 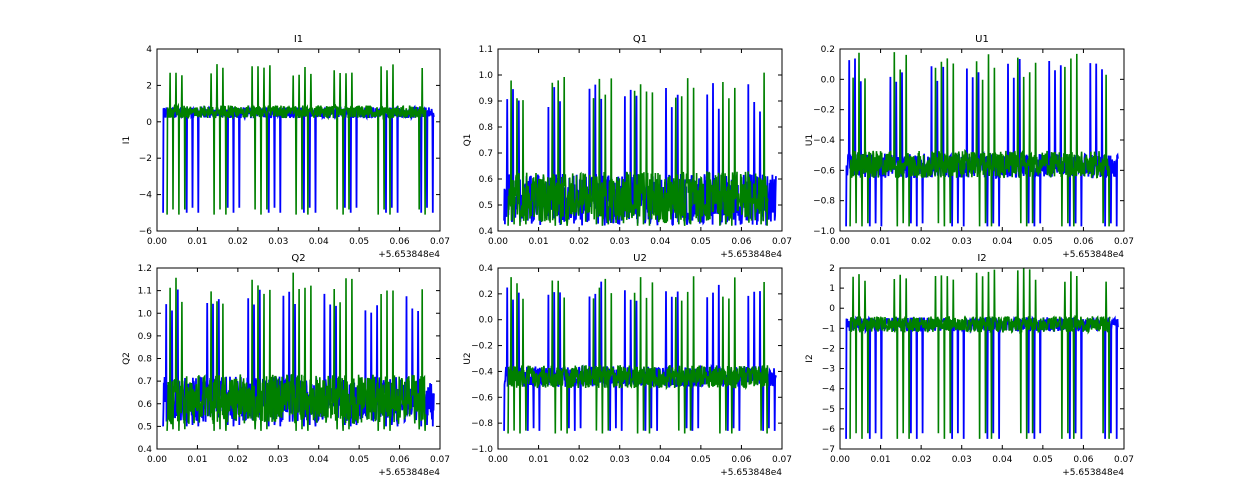 I want to click on y-axis-label: U2, so click(x=468, y=358).